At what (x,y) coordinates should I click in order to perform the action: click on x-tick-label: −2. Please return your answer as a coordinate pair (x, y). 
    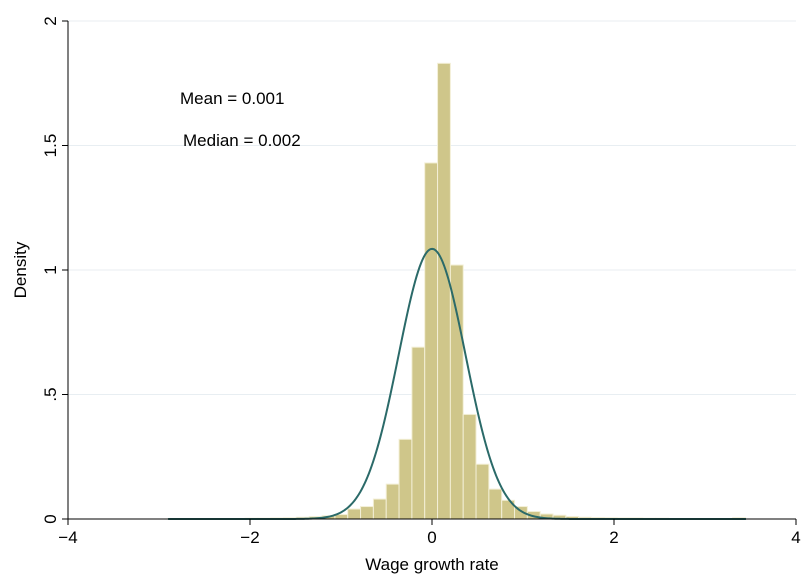
    Looking at the image, I should click on (249, 537).